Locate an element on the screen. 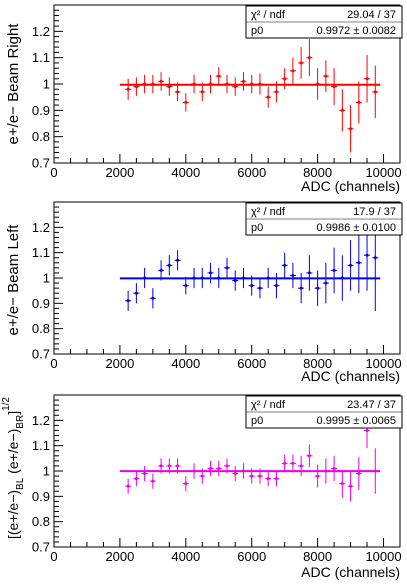 This screenshot has width=407, height=585. y-tick-label: 1 is located at coordinates (46, 278).